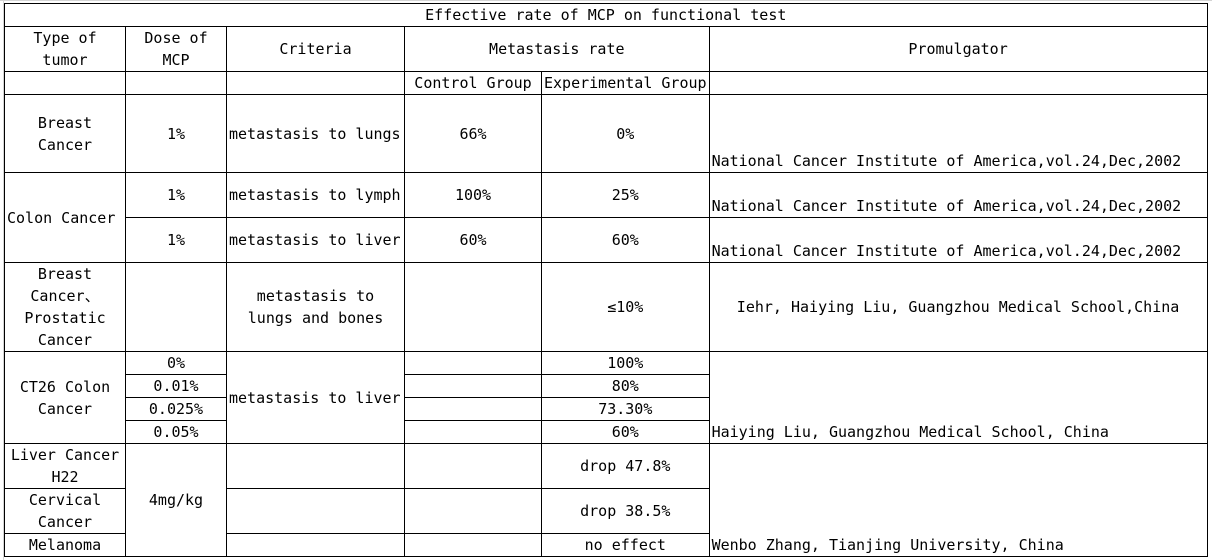 The width and height of the screenshot is (1212, 560). What do you see at coordinates (65, 133) in the screenshot?
I see `tumor-cell: Breast Cancer` at bounding box center [65, 133].